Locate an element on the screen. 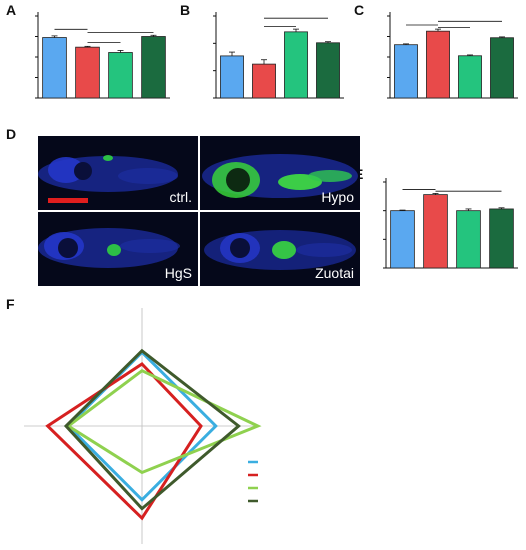 This screenshot has width=526, height=550. panel-letter-a: A is located at coordinates (11, 10).